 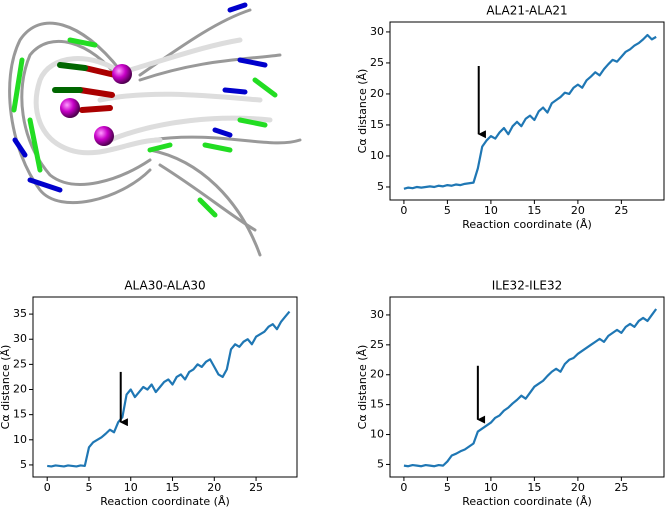 I want to click on y-tick-label: 35, so click(x=20, y=313).